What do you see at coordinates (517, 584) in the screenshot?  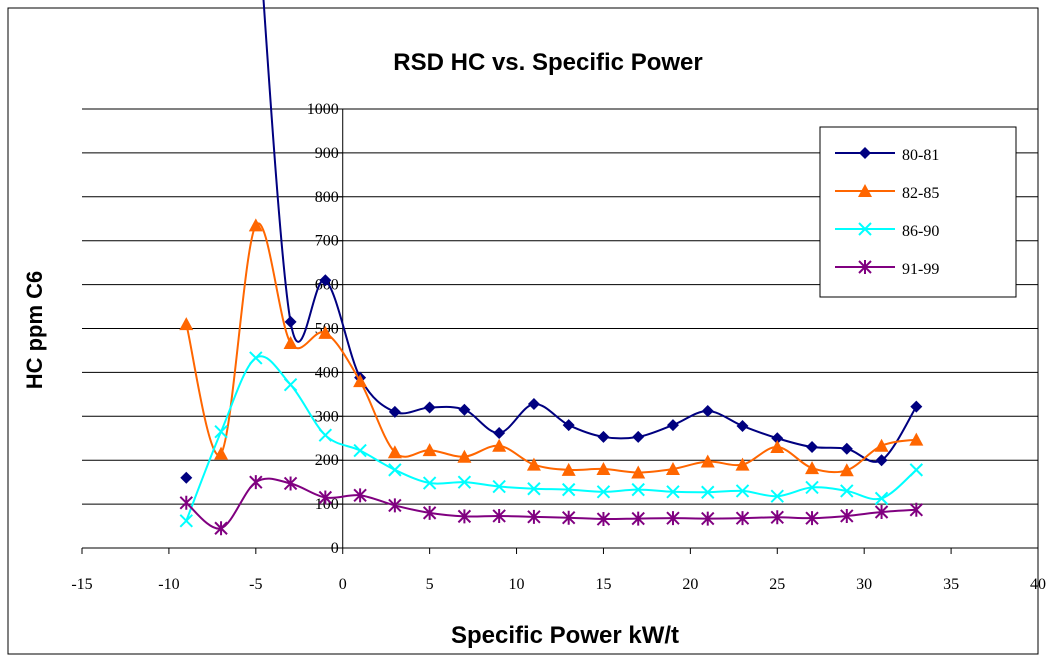 I see `x-tick-label: 10` at bounding box center [517, 584].